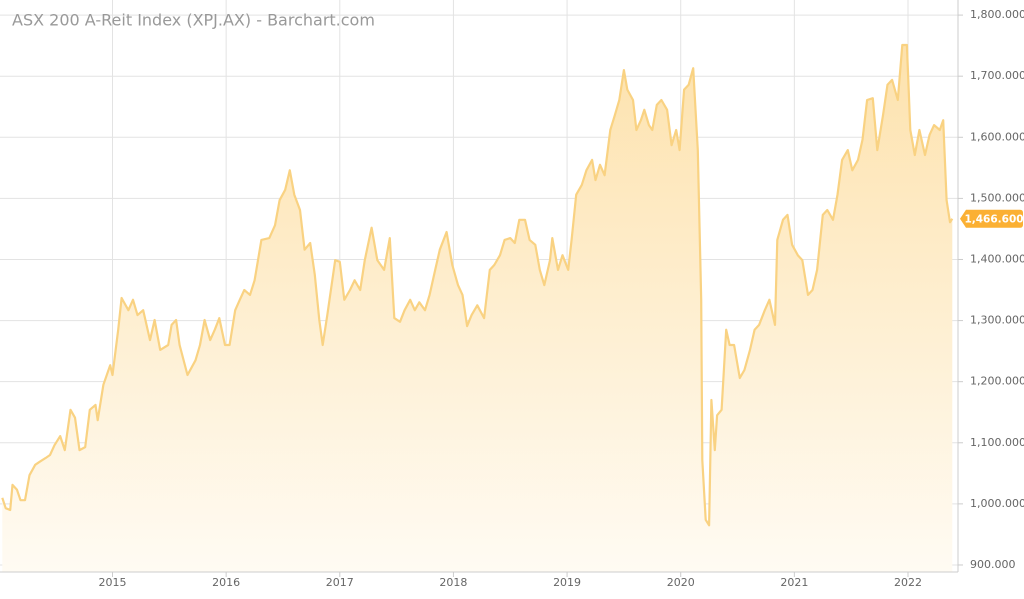 The width and height of the screenshot is (1024, 599). Describe the element at coordinates (226, 582) in the screenshot. I see `x-tick-label: 2016` at that location.